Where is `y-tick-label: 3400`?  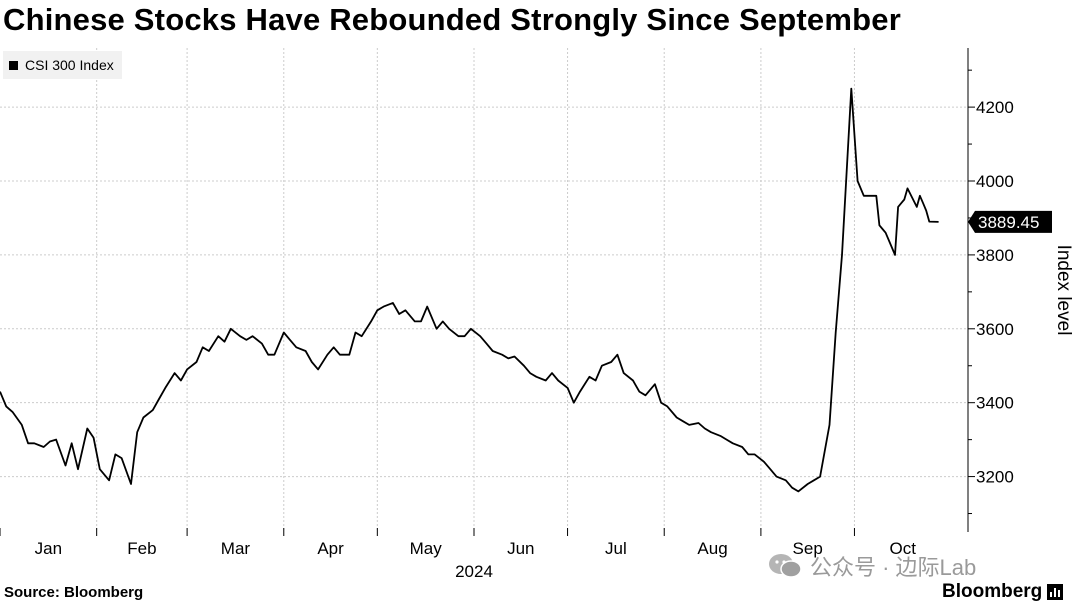 y-tick-label: 3400 is located at coordinates (995, 403).